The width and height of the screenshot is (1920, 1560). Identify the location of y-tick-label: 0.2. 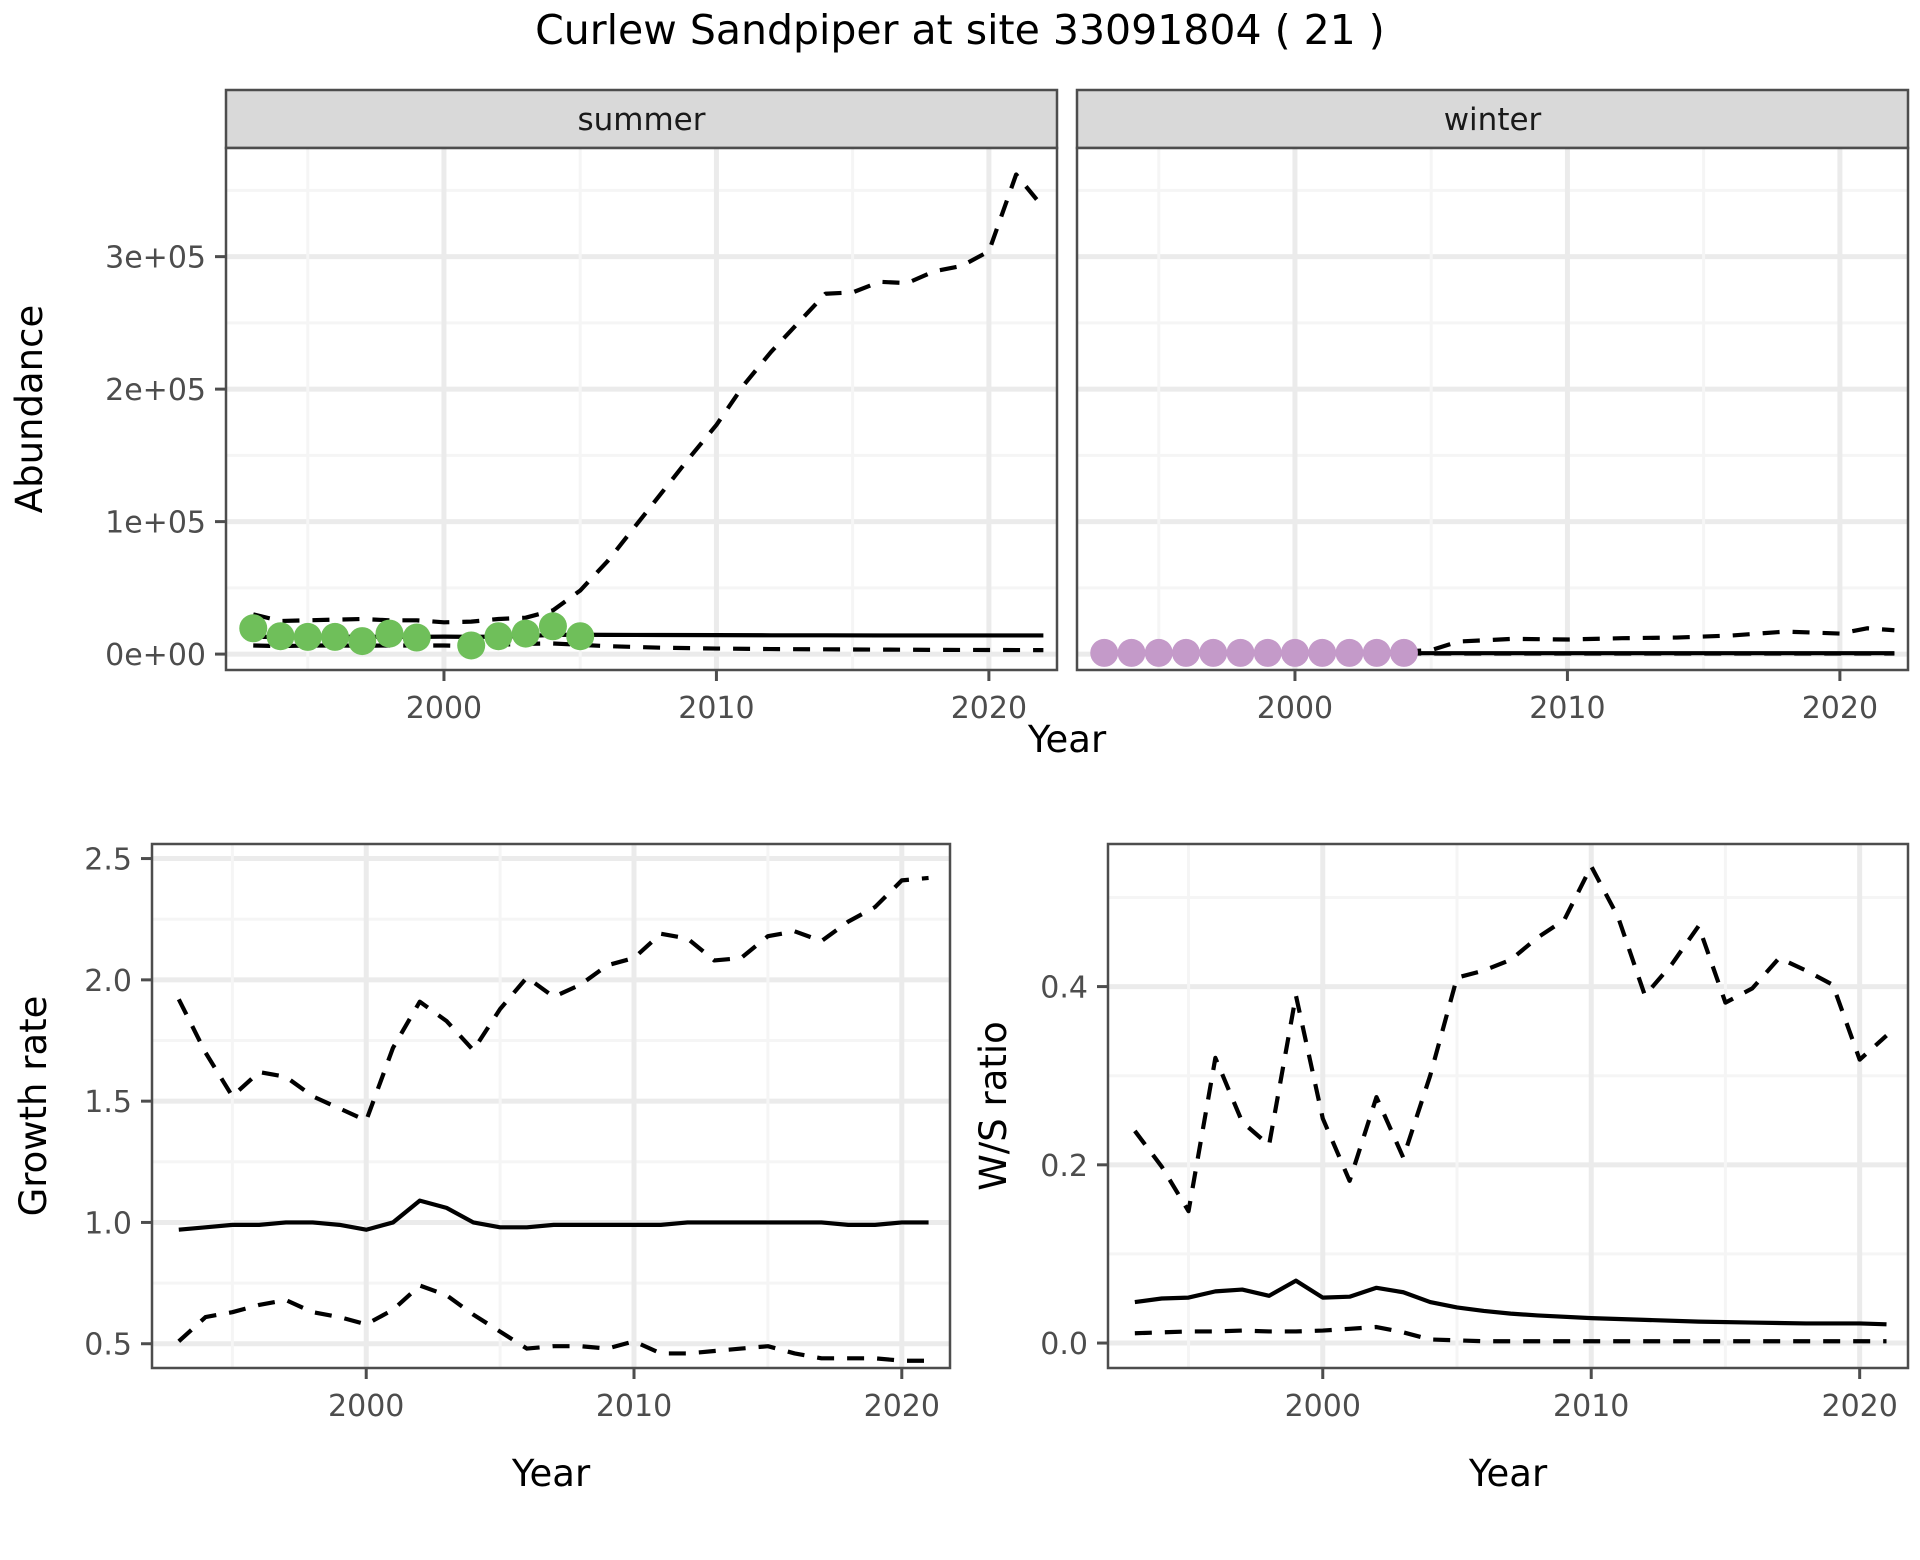
(1064, 1166).